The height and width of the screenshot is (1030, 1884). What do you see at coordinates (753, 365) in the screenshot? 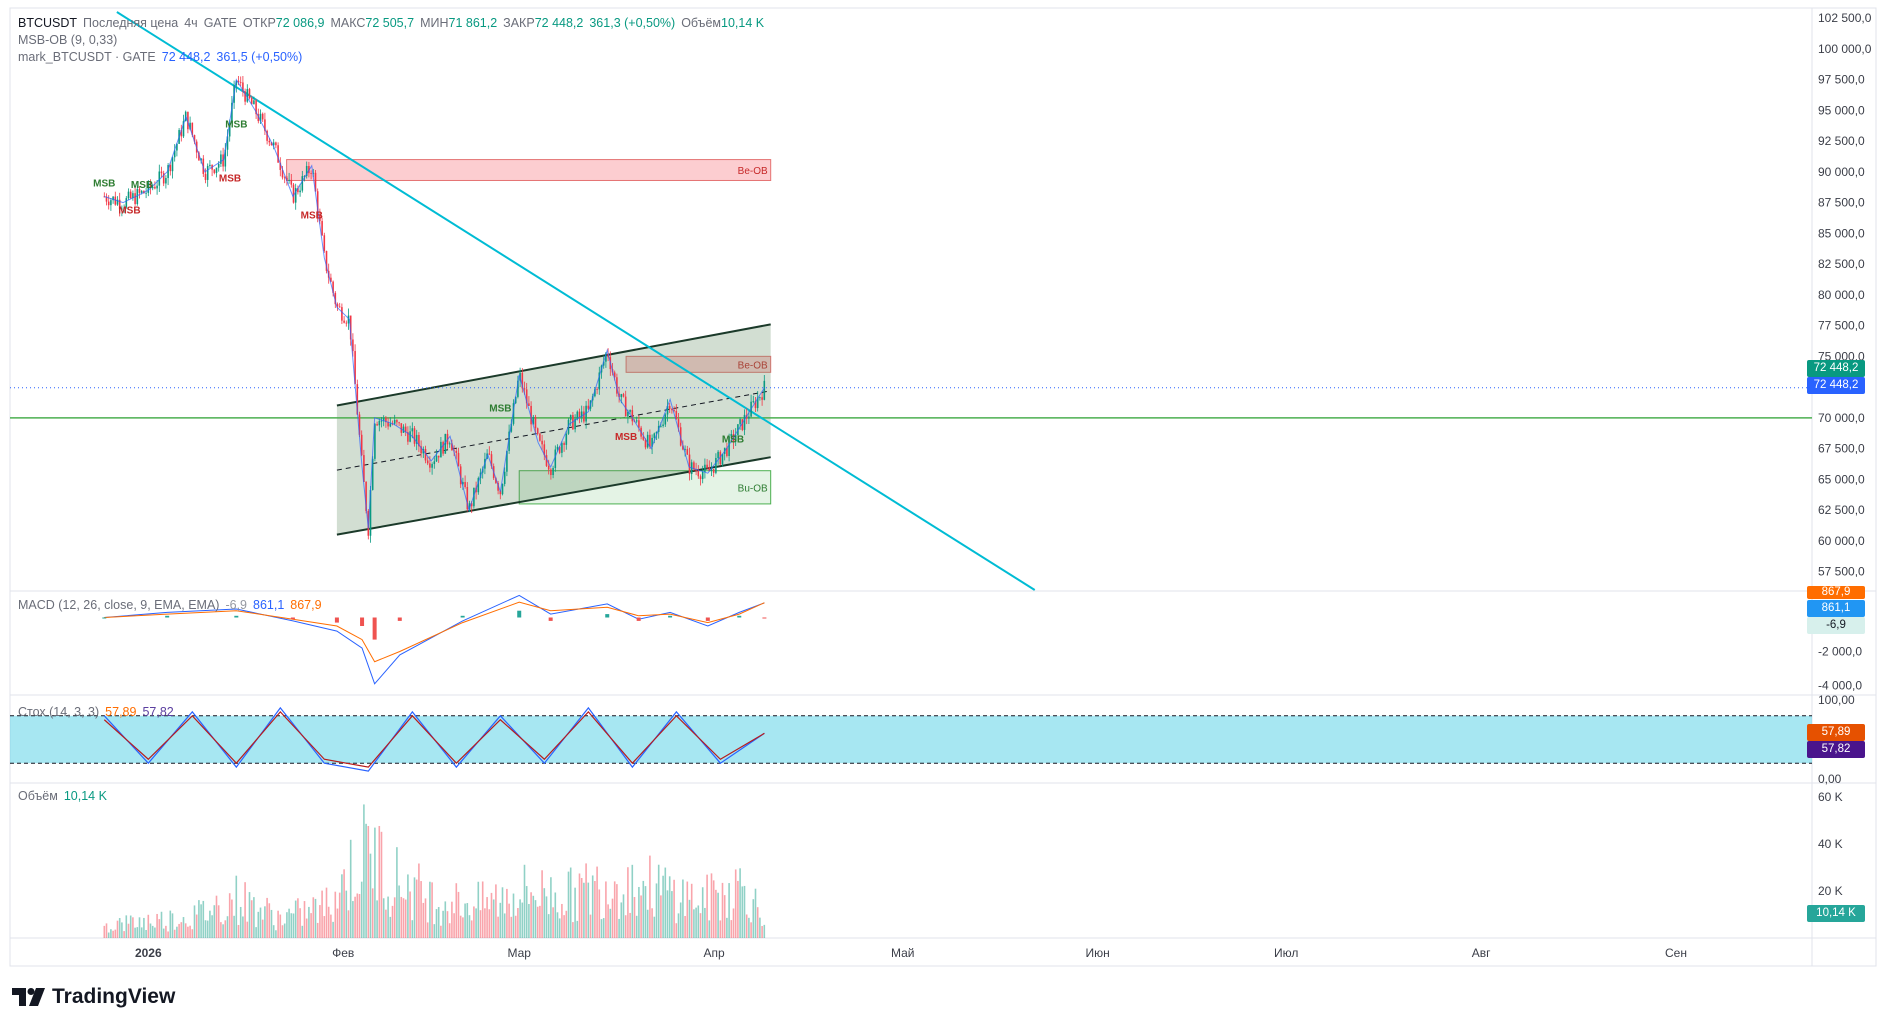
I see `bear-ob-label: Be-OB` at bounding box center [753, 365].